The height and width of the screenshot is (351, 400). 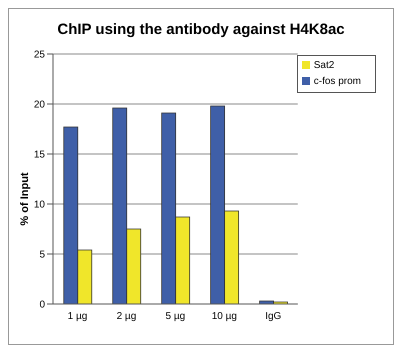 What do you see at coordinates (42, 305) in the screenshot?
I see `y-tick-label: 0` at bounding box center [42, 305].